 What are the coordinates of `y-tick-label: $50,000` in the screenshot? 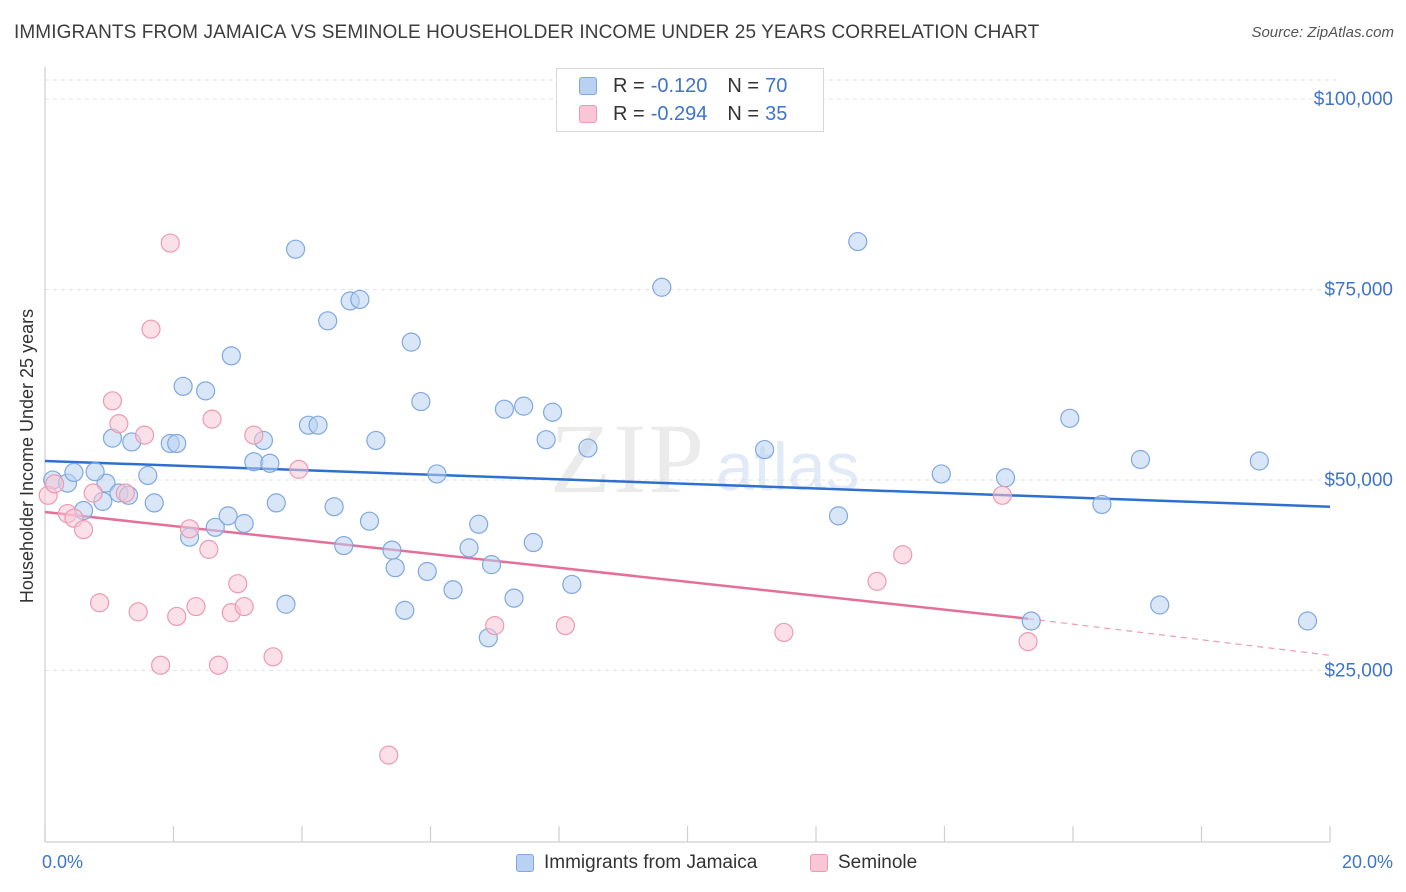 It's located at (1358, 480).